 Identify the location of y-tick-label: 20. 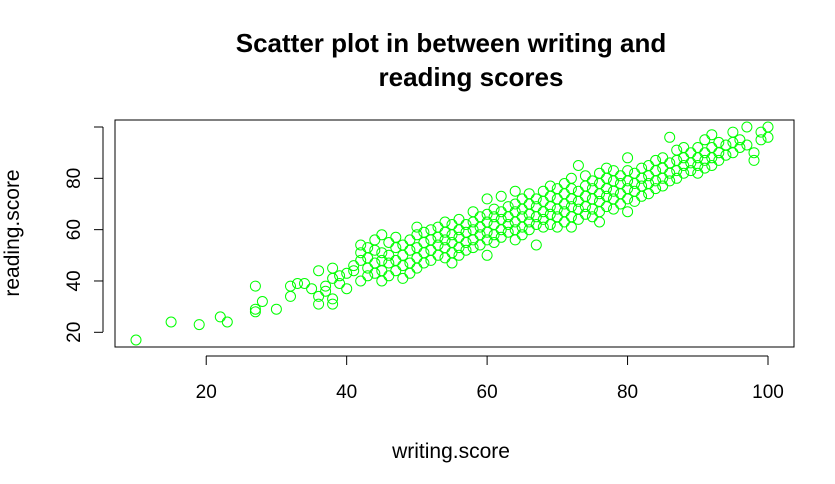
(74, 332).